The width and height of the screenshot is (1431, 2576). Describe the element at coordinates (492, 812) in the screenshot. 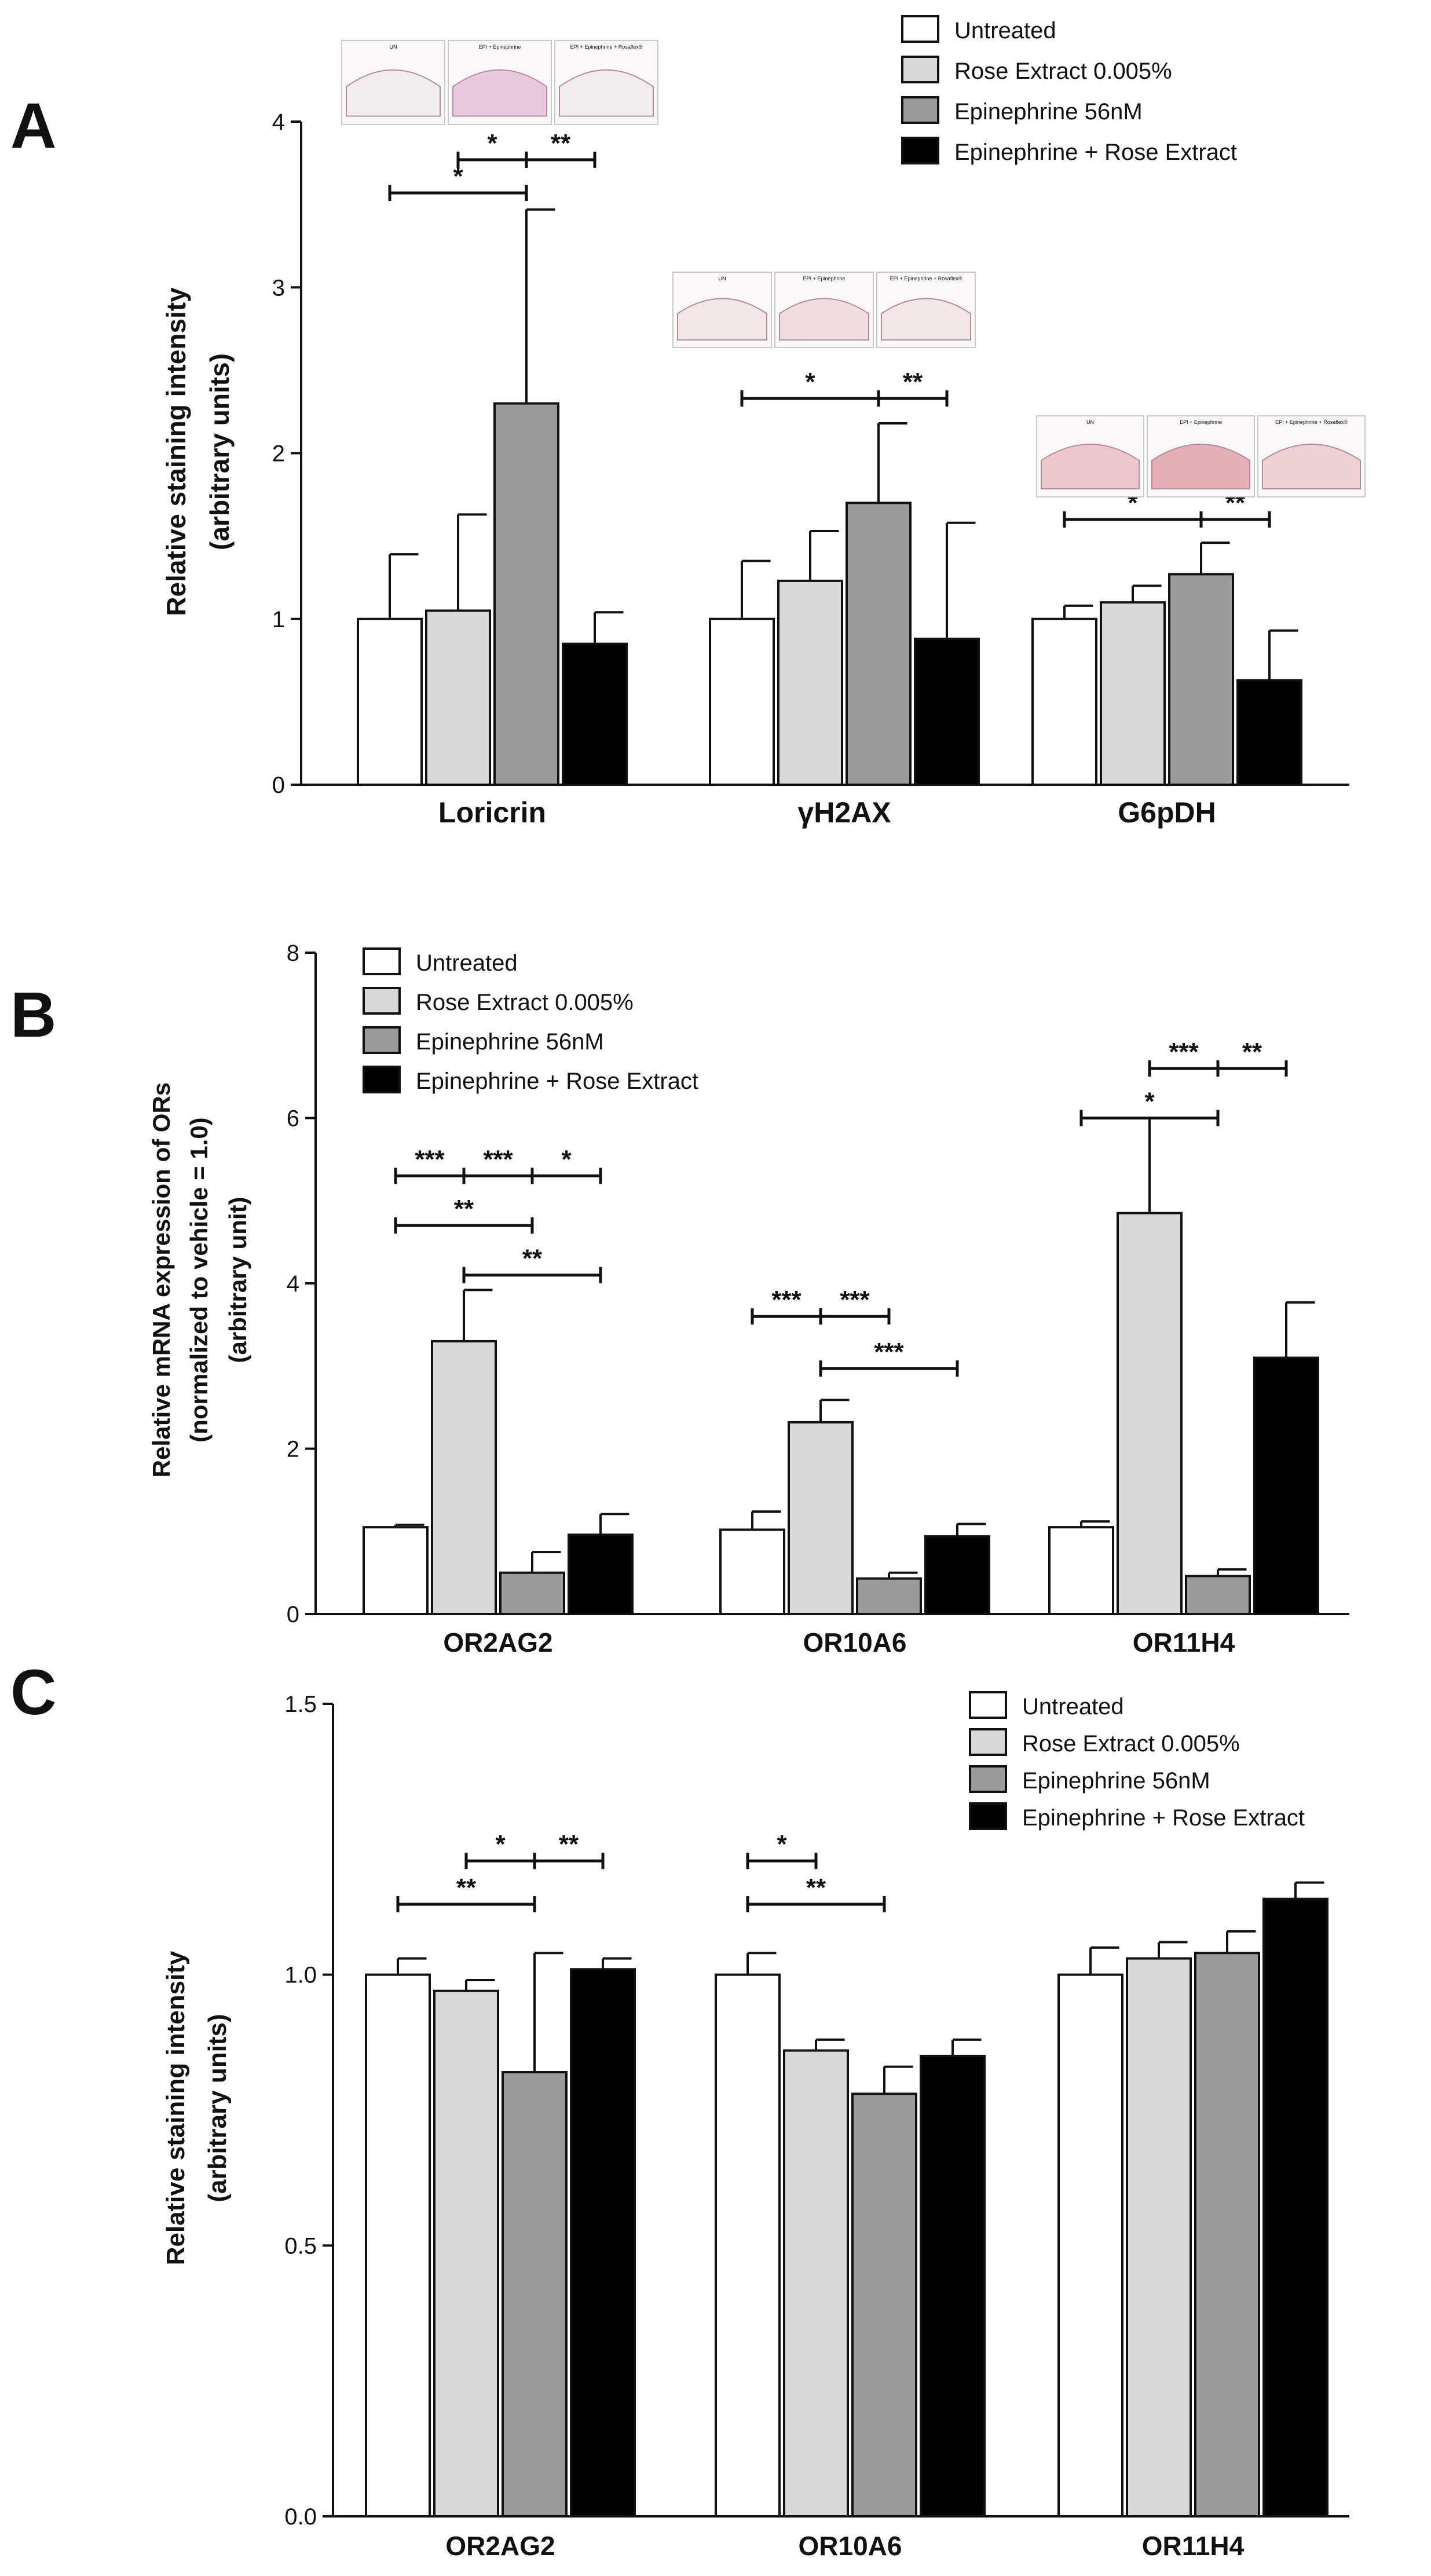

I see `x-category-label: Loricrin` at that location.